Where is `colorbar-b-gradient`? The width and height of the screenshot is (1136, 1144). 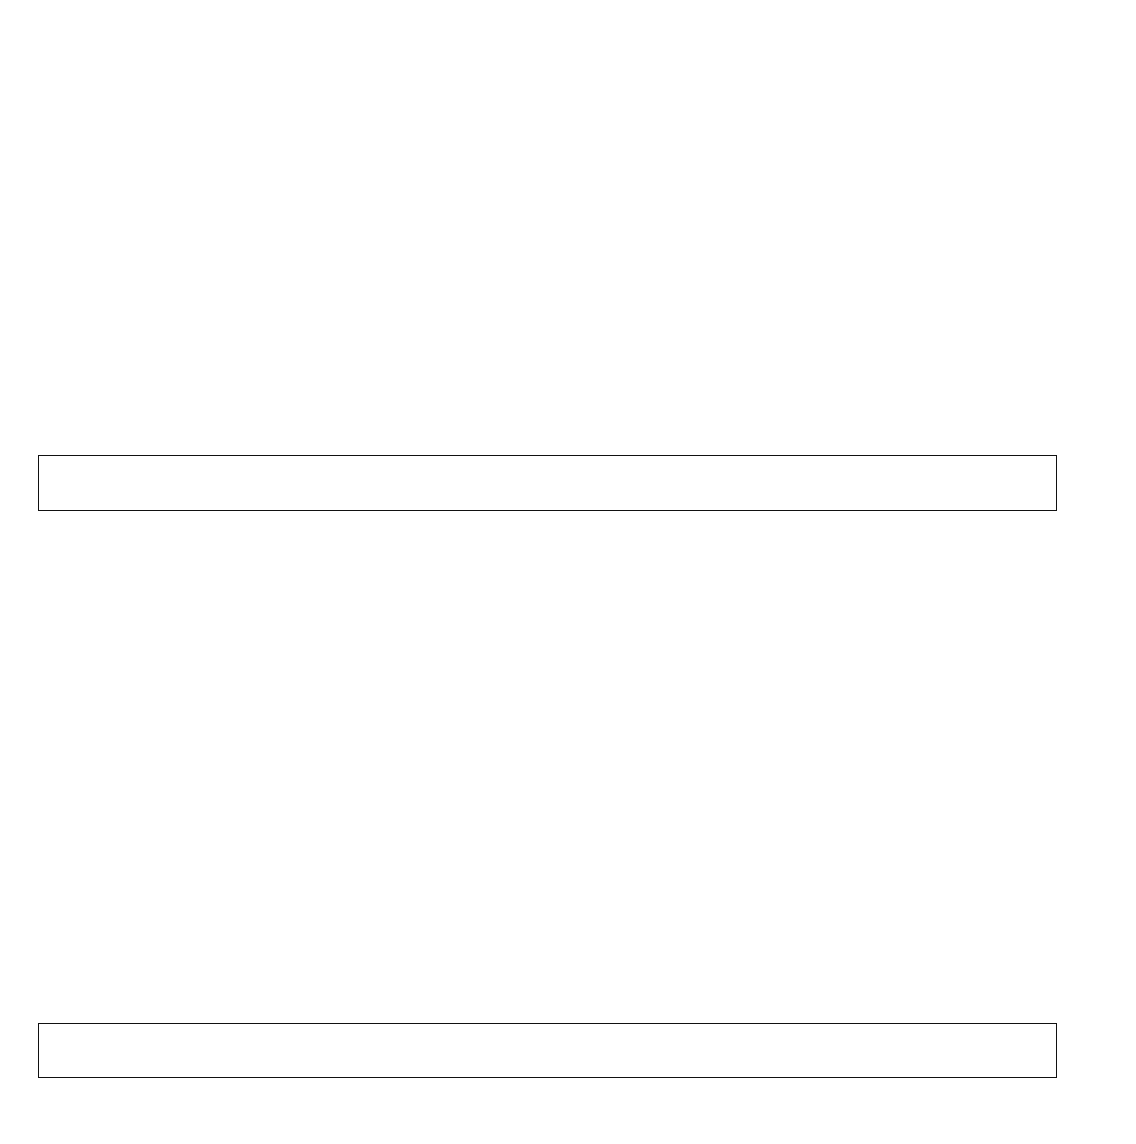
colorbar-b-gradient is located at coordinates (547, 1050).